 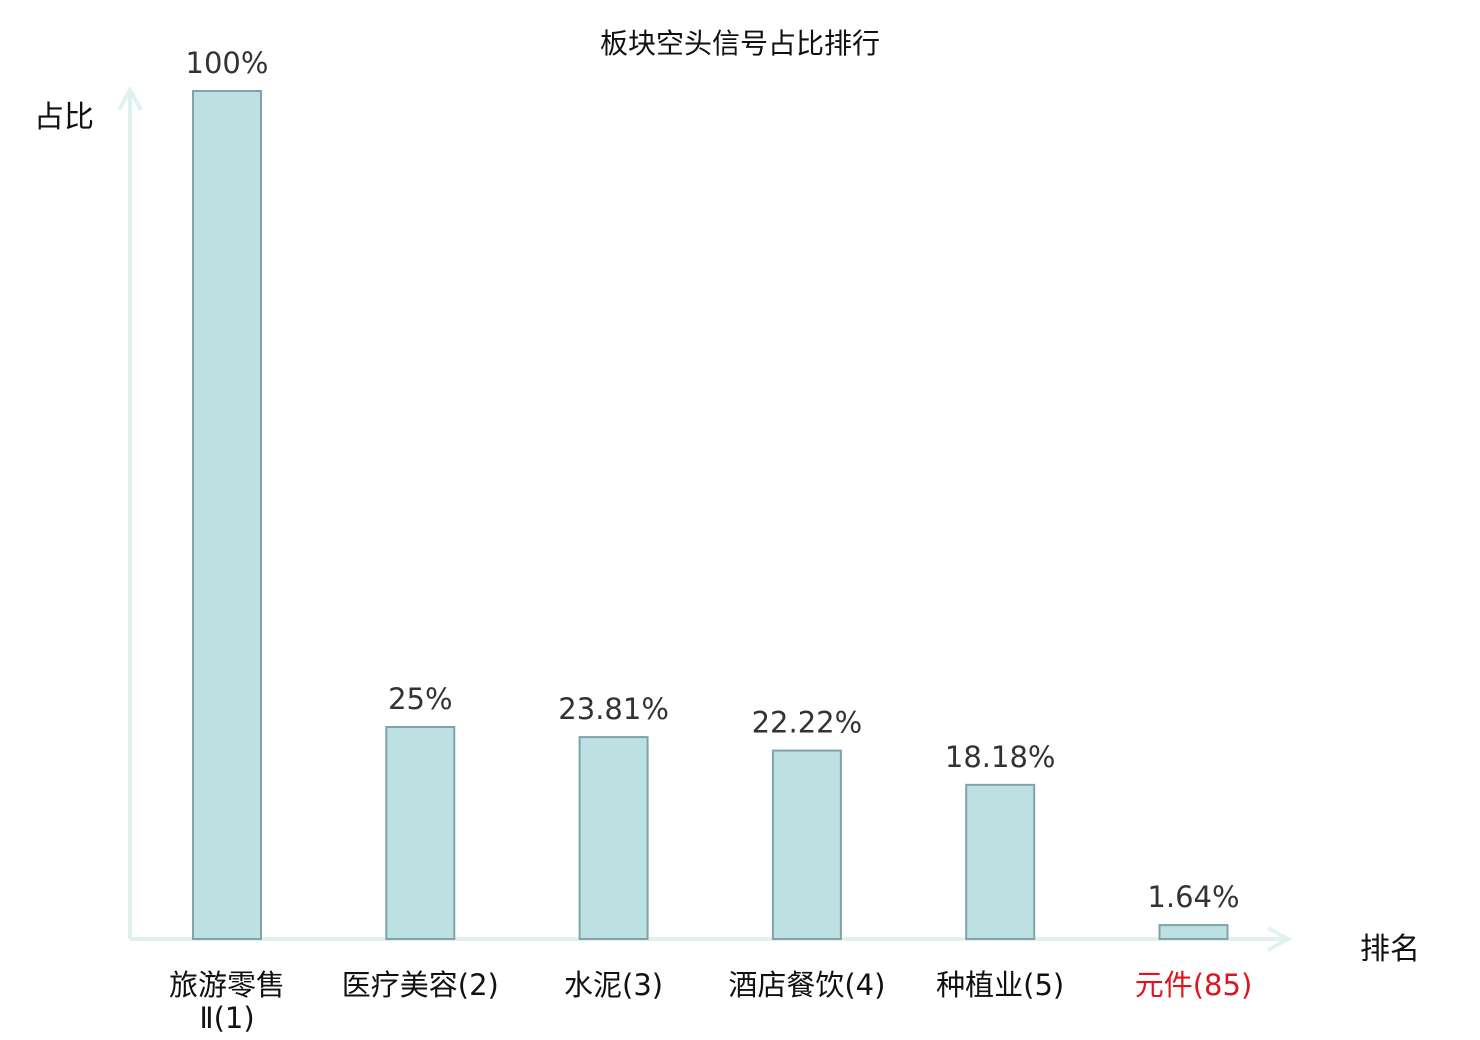 I want to click on category-tick-label: Ⅱ(1), so click(x=226, y=1018).